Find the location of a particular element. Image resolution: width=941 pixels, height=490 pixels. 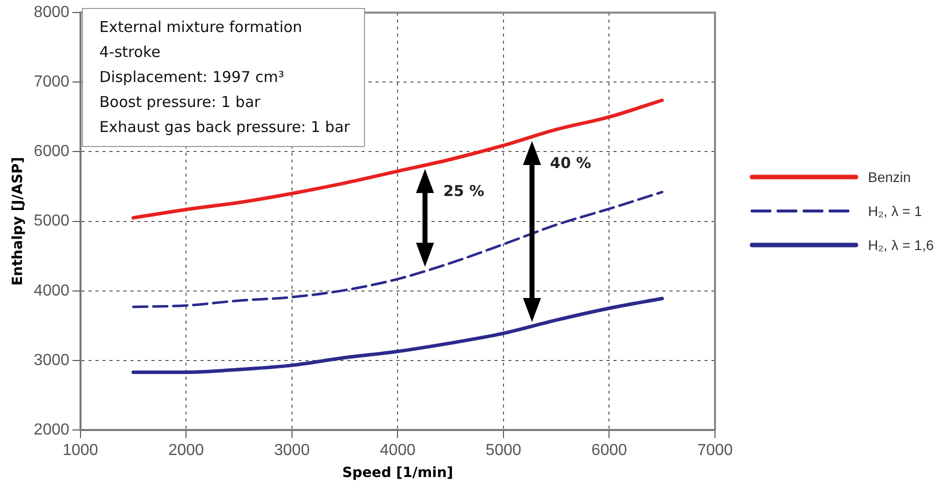

x-tick-label: 3000 is located at coordinates (292, 451).